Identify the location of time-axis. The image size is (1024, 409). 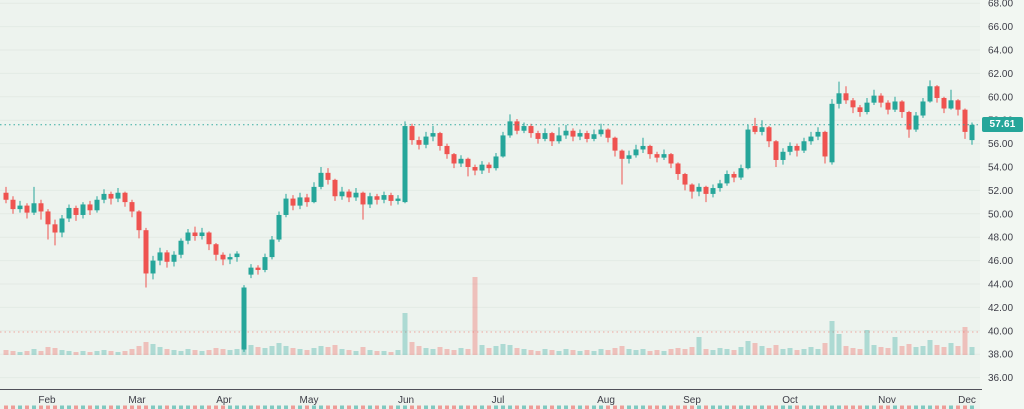
(490, 399).